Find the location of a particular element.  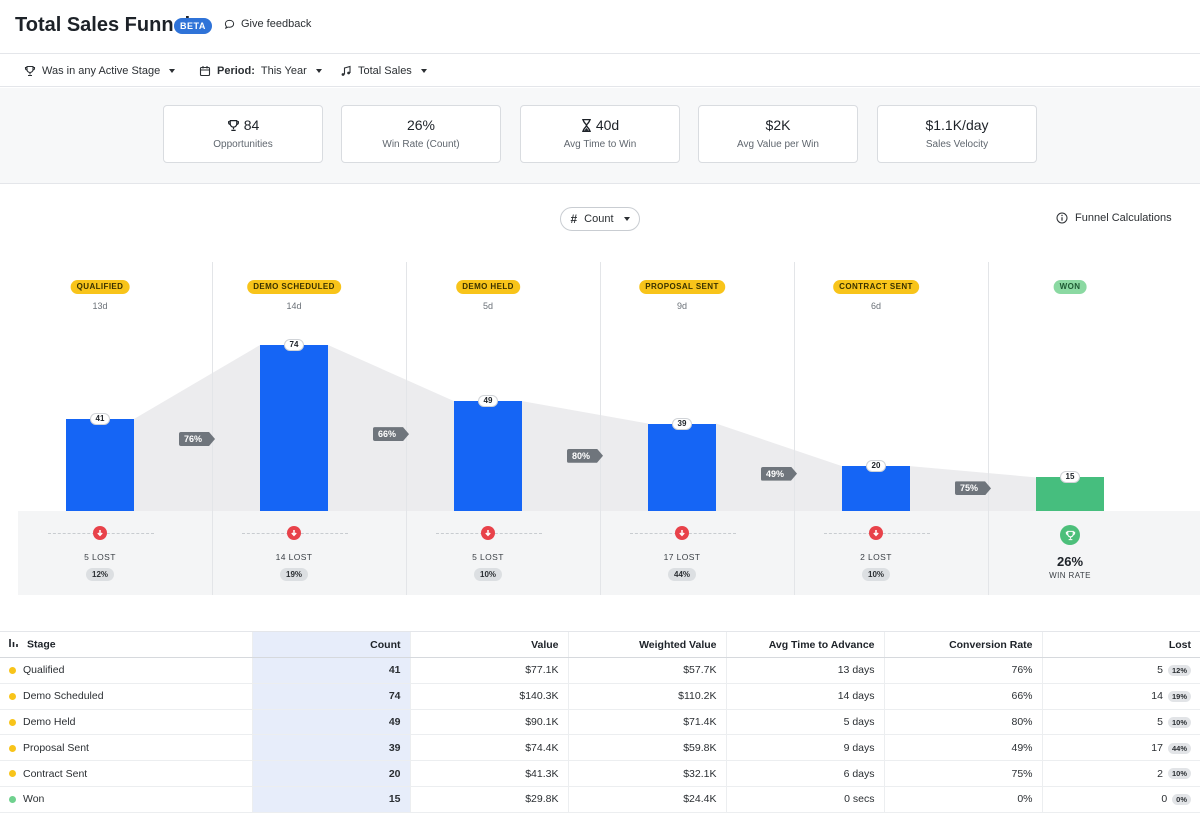

avg-time-cell: 13 days is located at coordinates (804, 670).